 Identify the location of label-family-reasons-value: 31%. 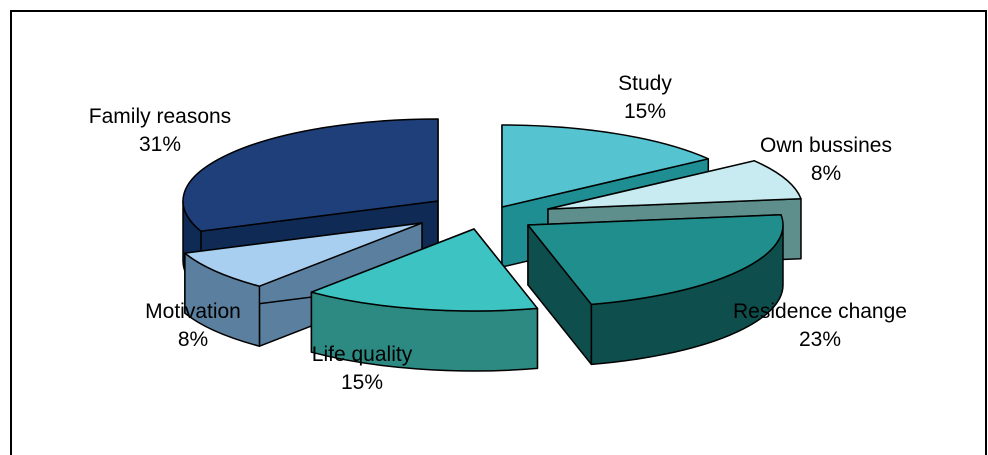
(160, 144).